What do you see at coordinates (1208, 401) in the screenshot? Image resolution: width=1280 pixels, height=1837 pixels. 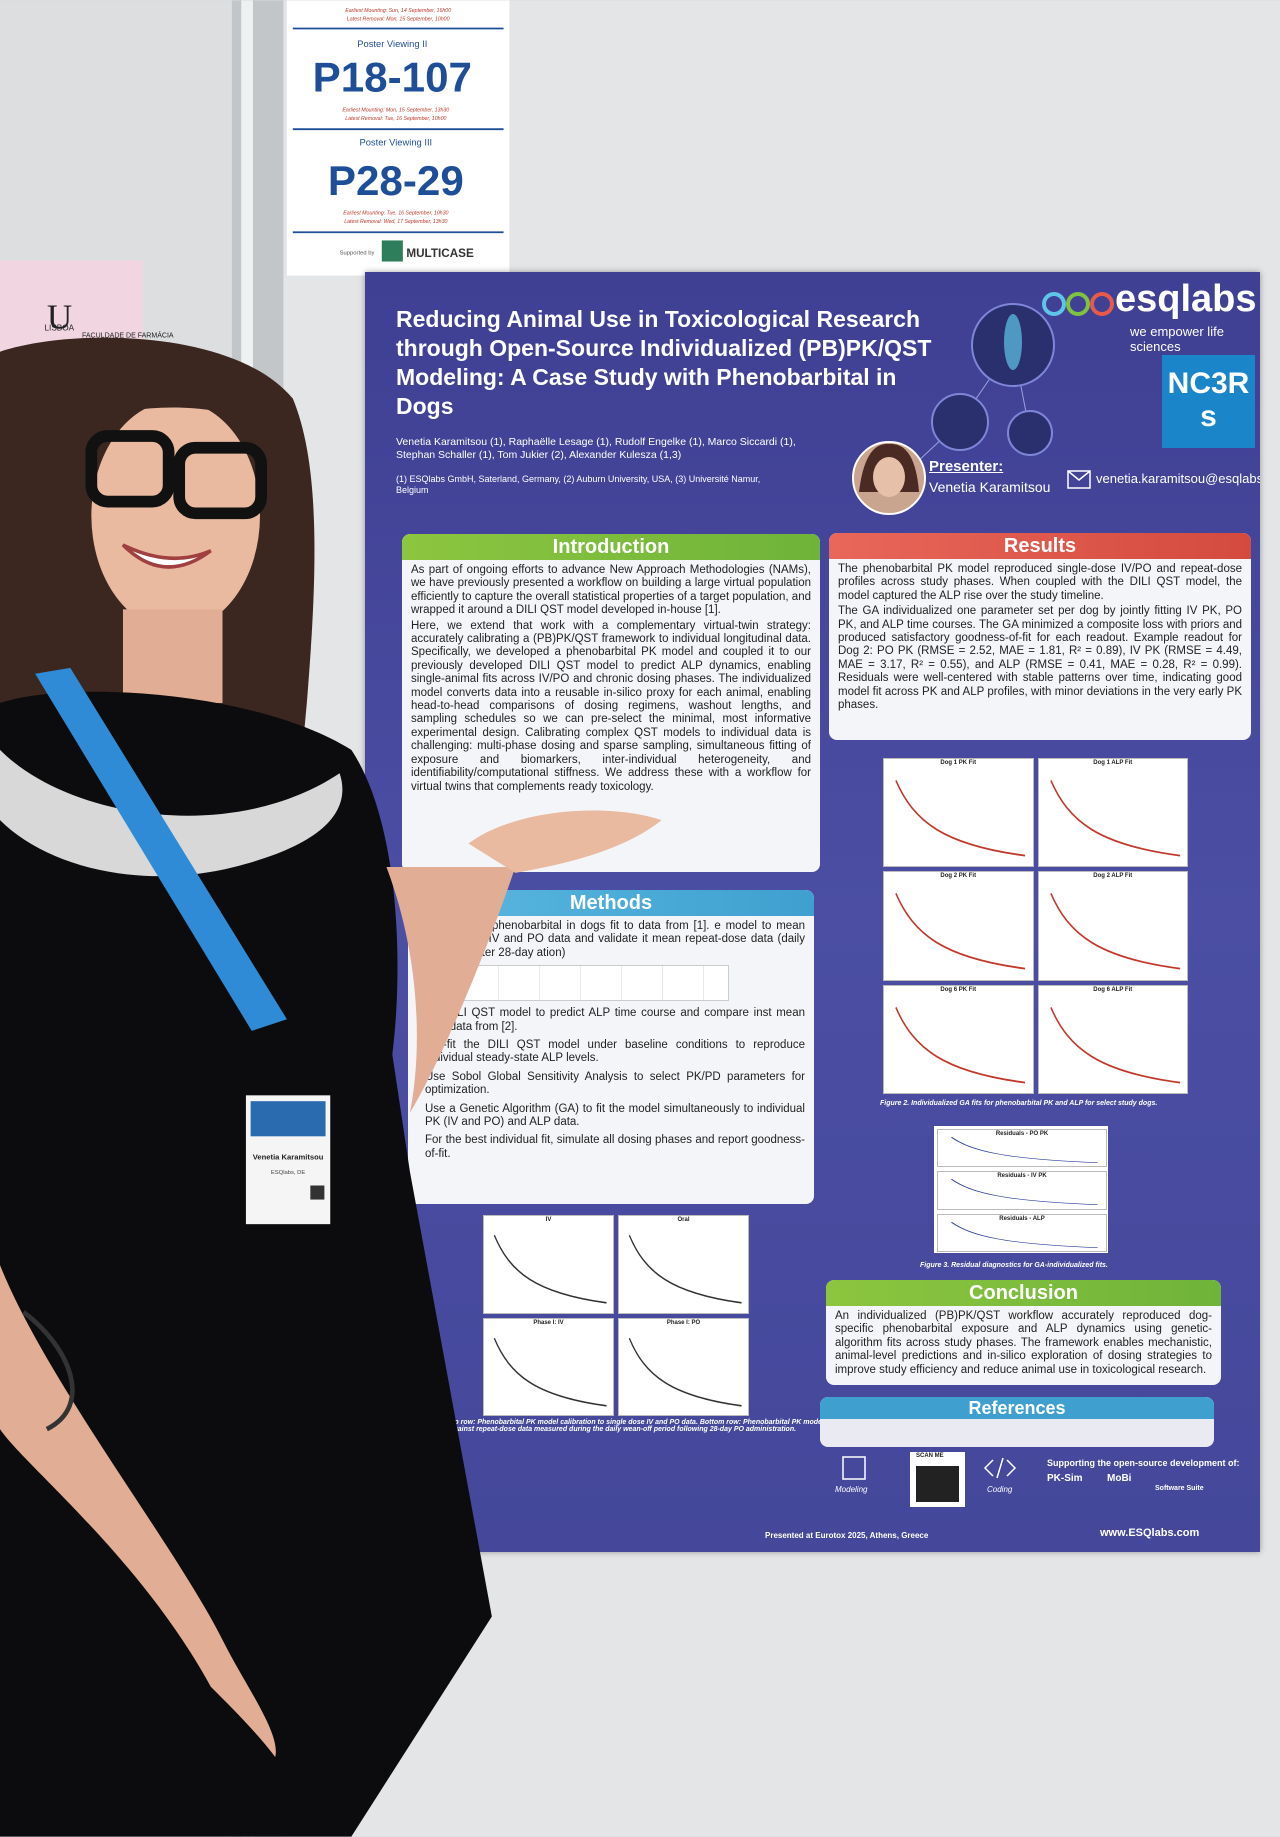 I see `nc3rs-logo: NC3Rs` at bounding box center [1208, 401].